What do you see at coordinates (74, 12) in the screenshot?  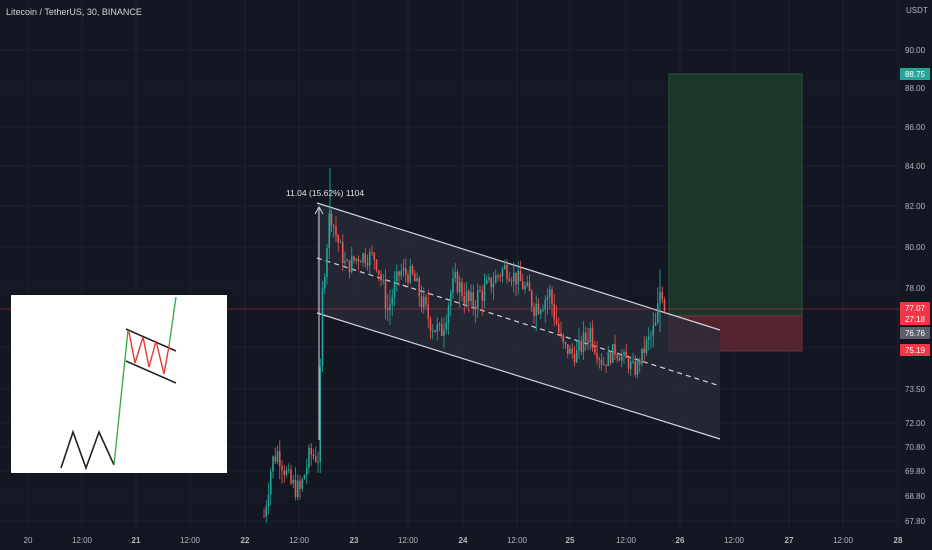 I see `symbol-title: Litecoin / TetherUS, 30, BINANCE` at bounding box center [74, 12].